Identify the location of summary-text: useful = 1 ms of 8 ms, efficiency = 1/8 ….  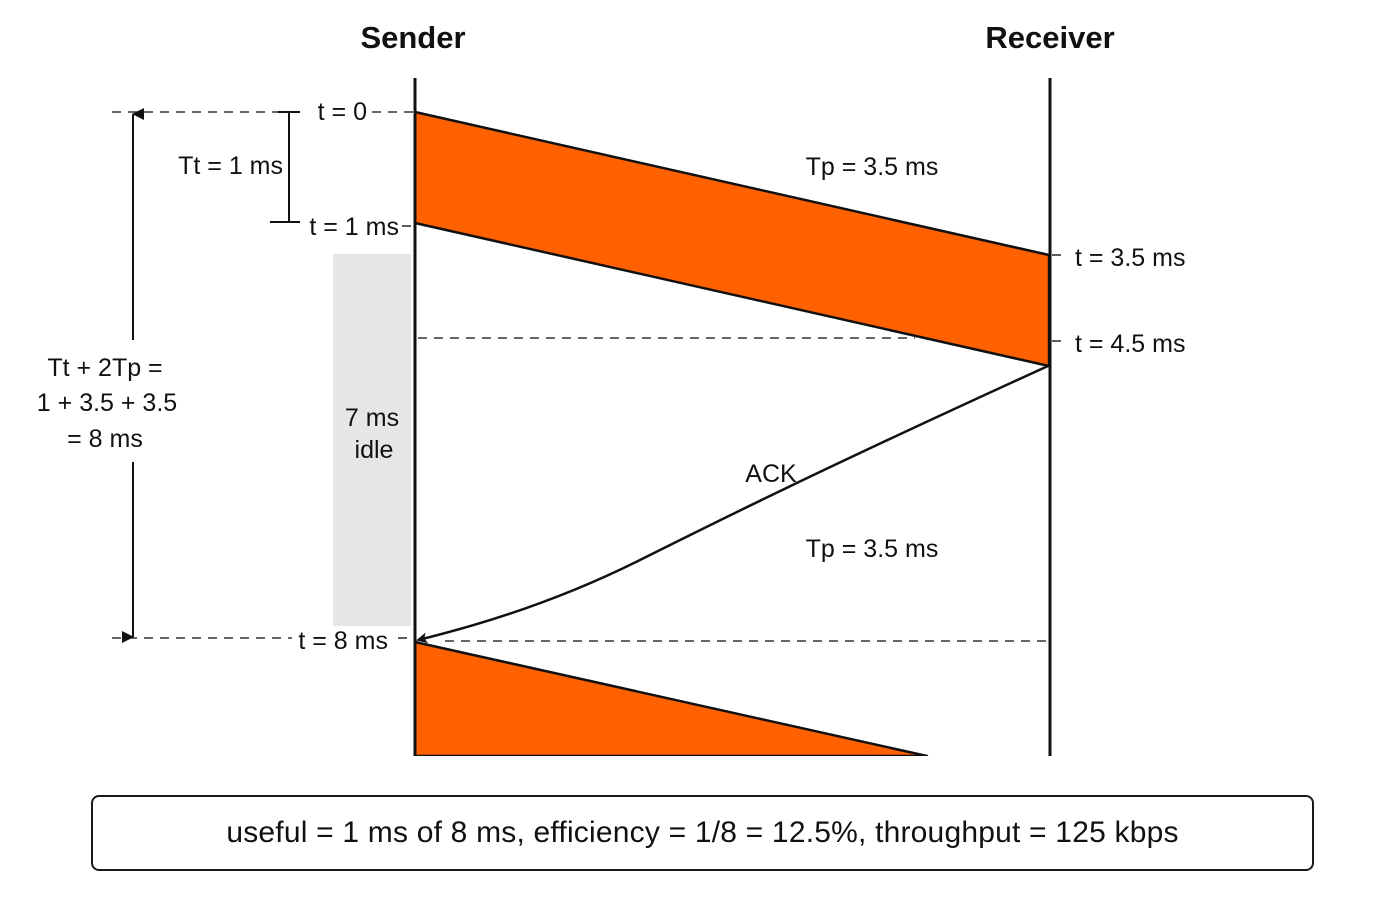
(702, 832).